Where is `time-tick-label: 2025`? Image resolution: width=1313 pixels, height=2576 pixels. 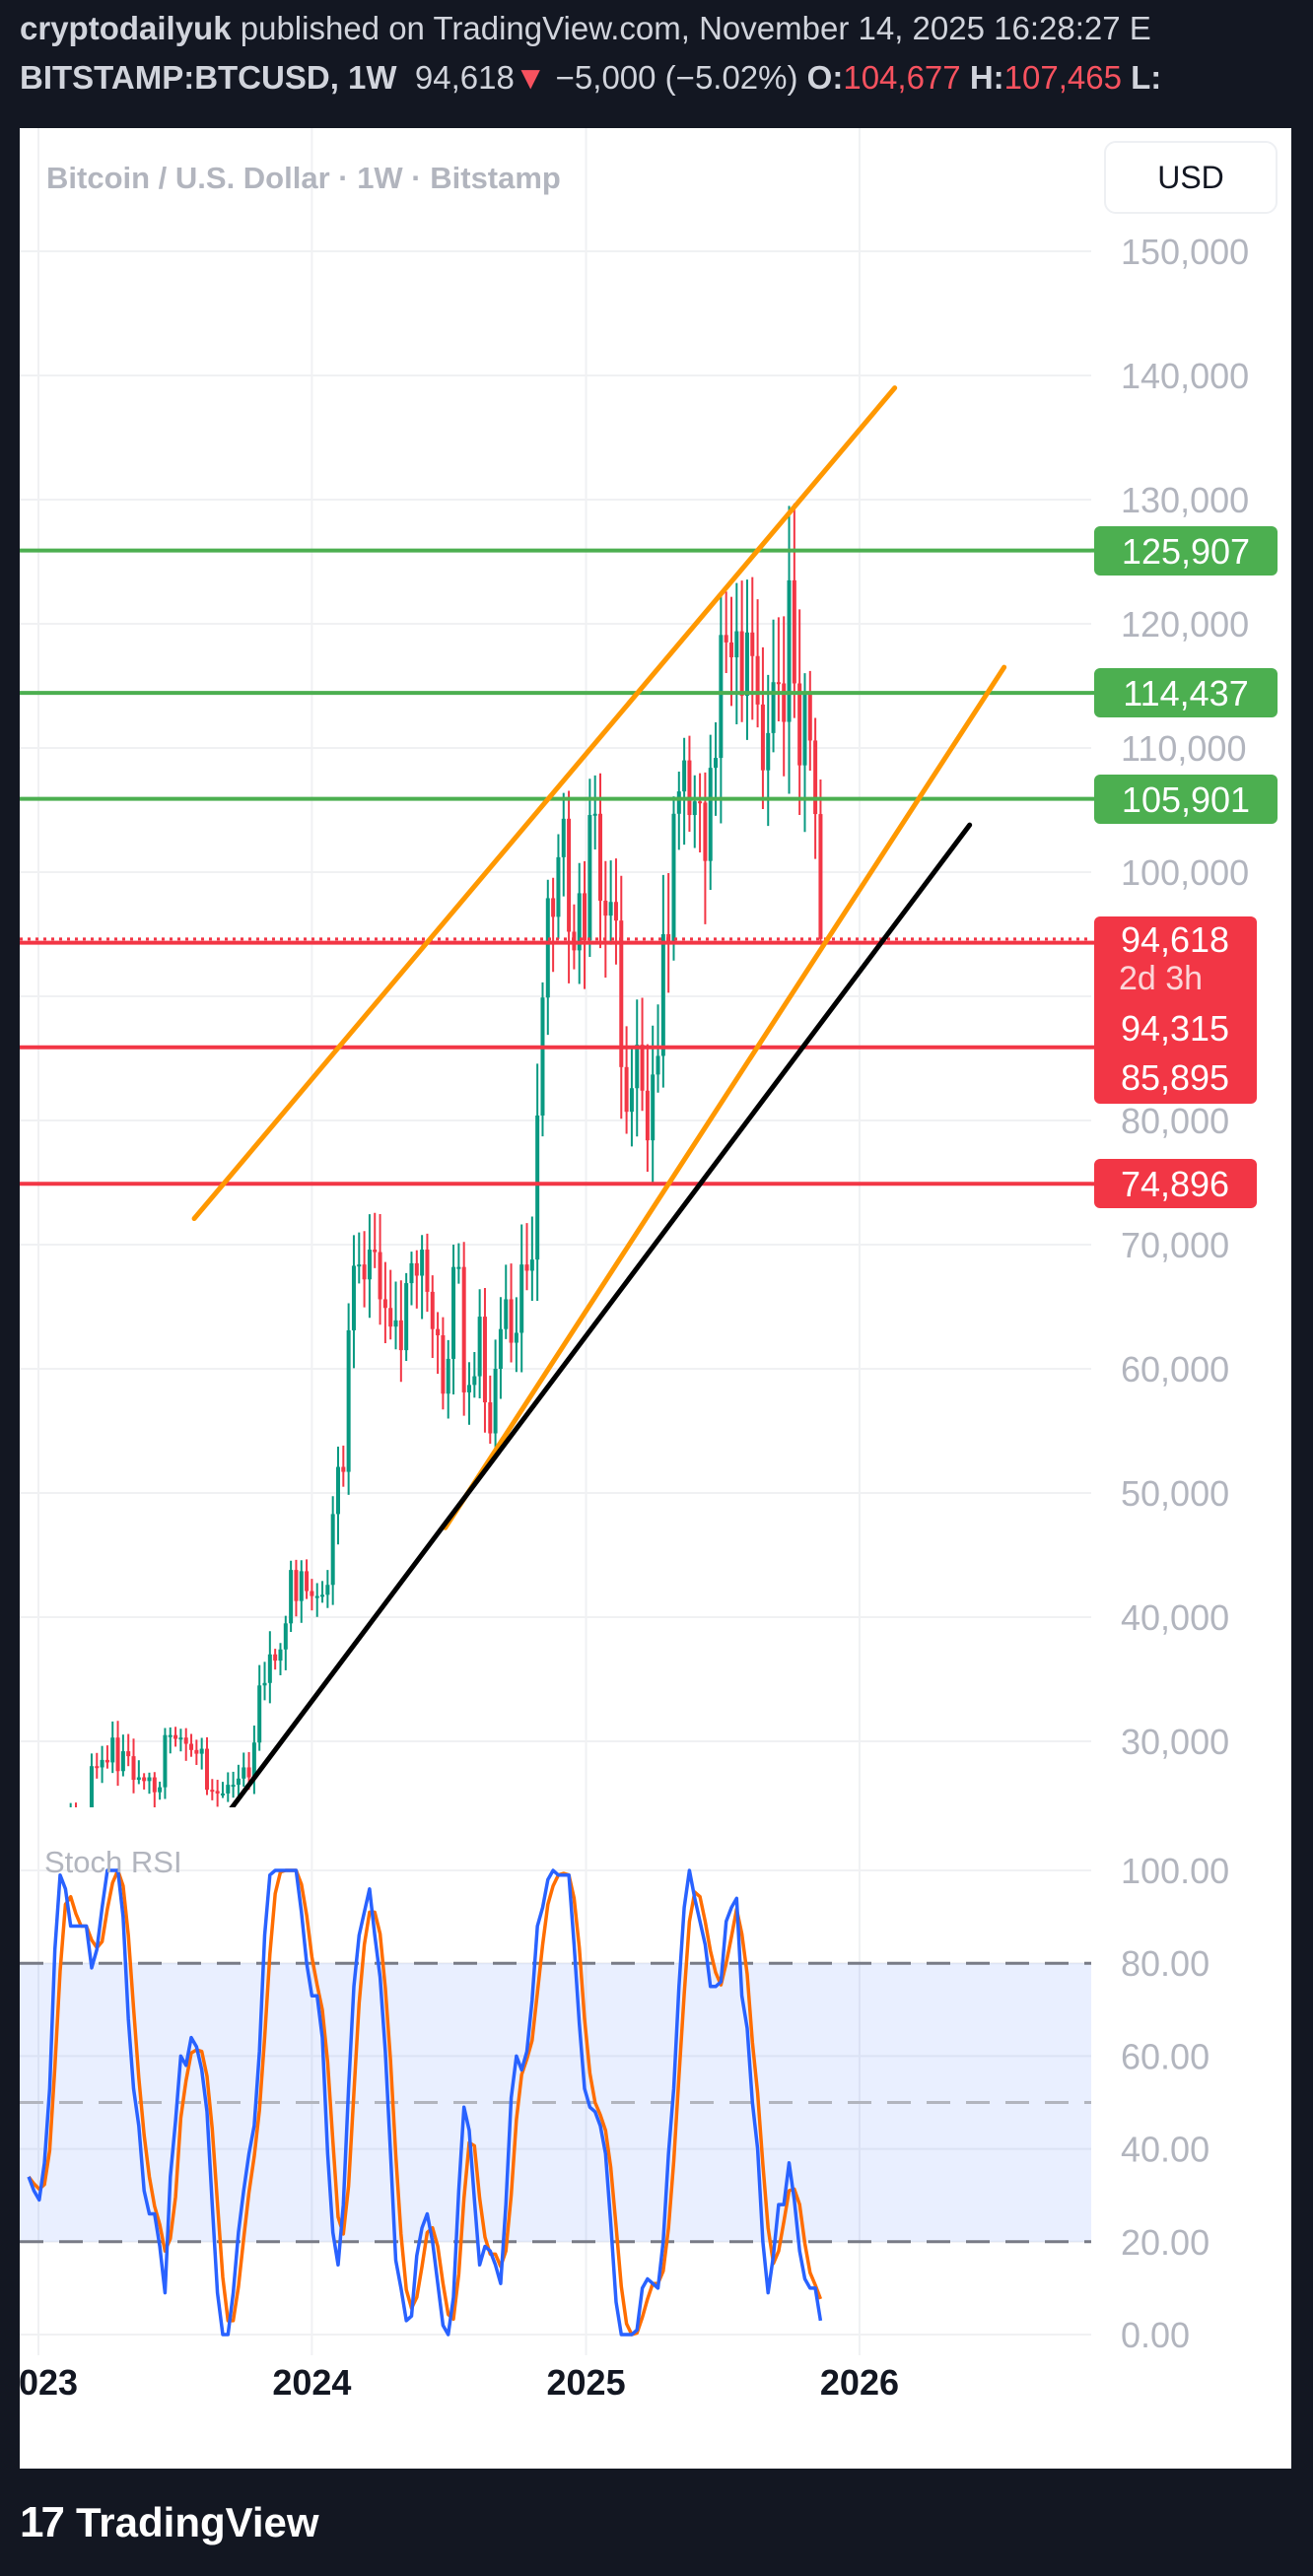 time-tick-label: 2025 is located at coordinates (586, 2382).